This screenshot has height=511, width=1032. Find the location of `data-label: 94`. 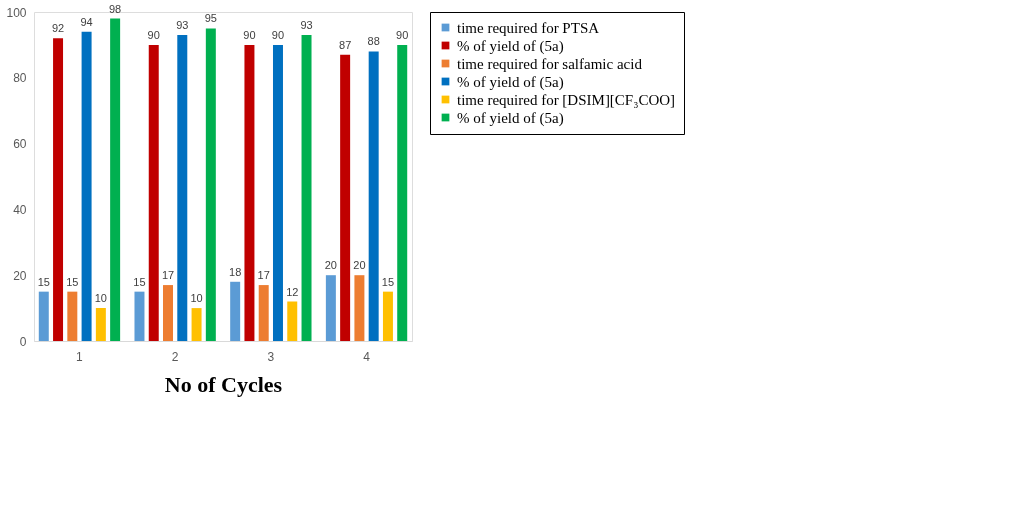

data-label: 94 is located at coordinates (86, 21).